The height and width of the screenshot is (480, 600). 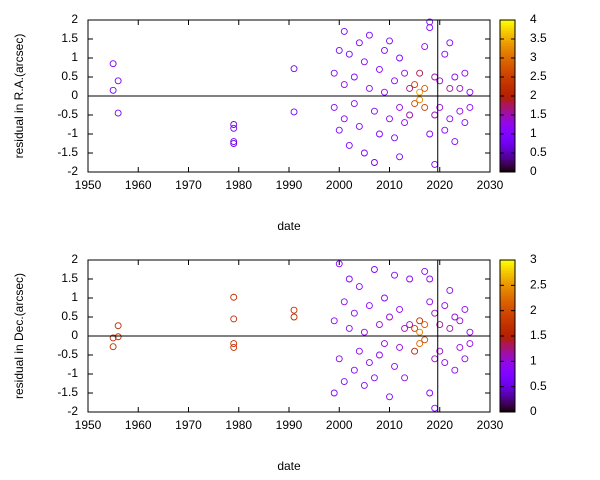 What do you see at coordinates (538, 285) in the screenshot?
I see `colorbar-tick-label: 2.5` at bounding box center [538, 285].